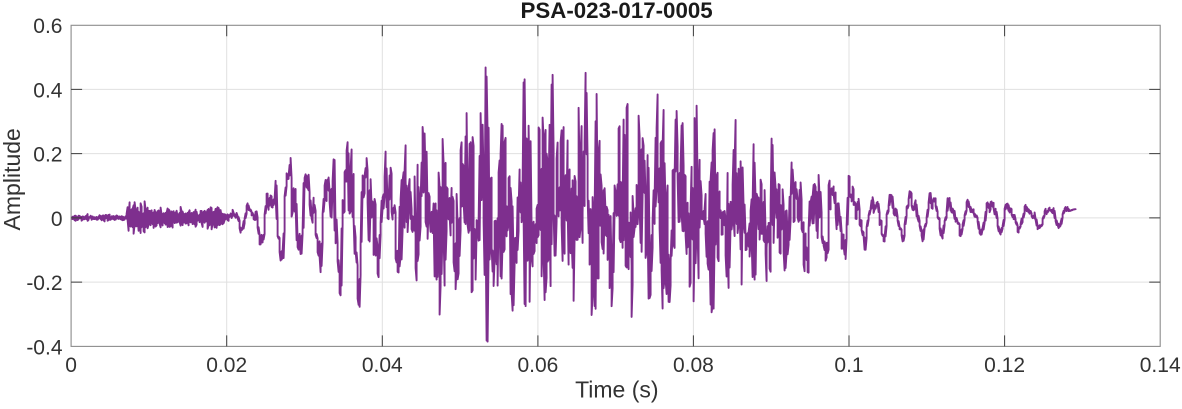 The image size is (1182, 409). I want to click on svg-text: -0.2, so click(44, 283).